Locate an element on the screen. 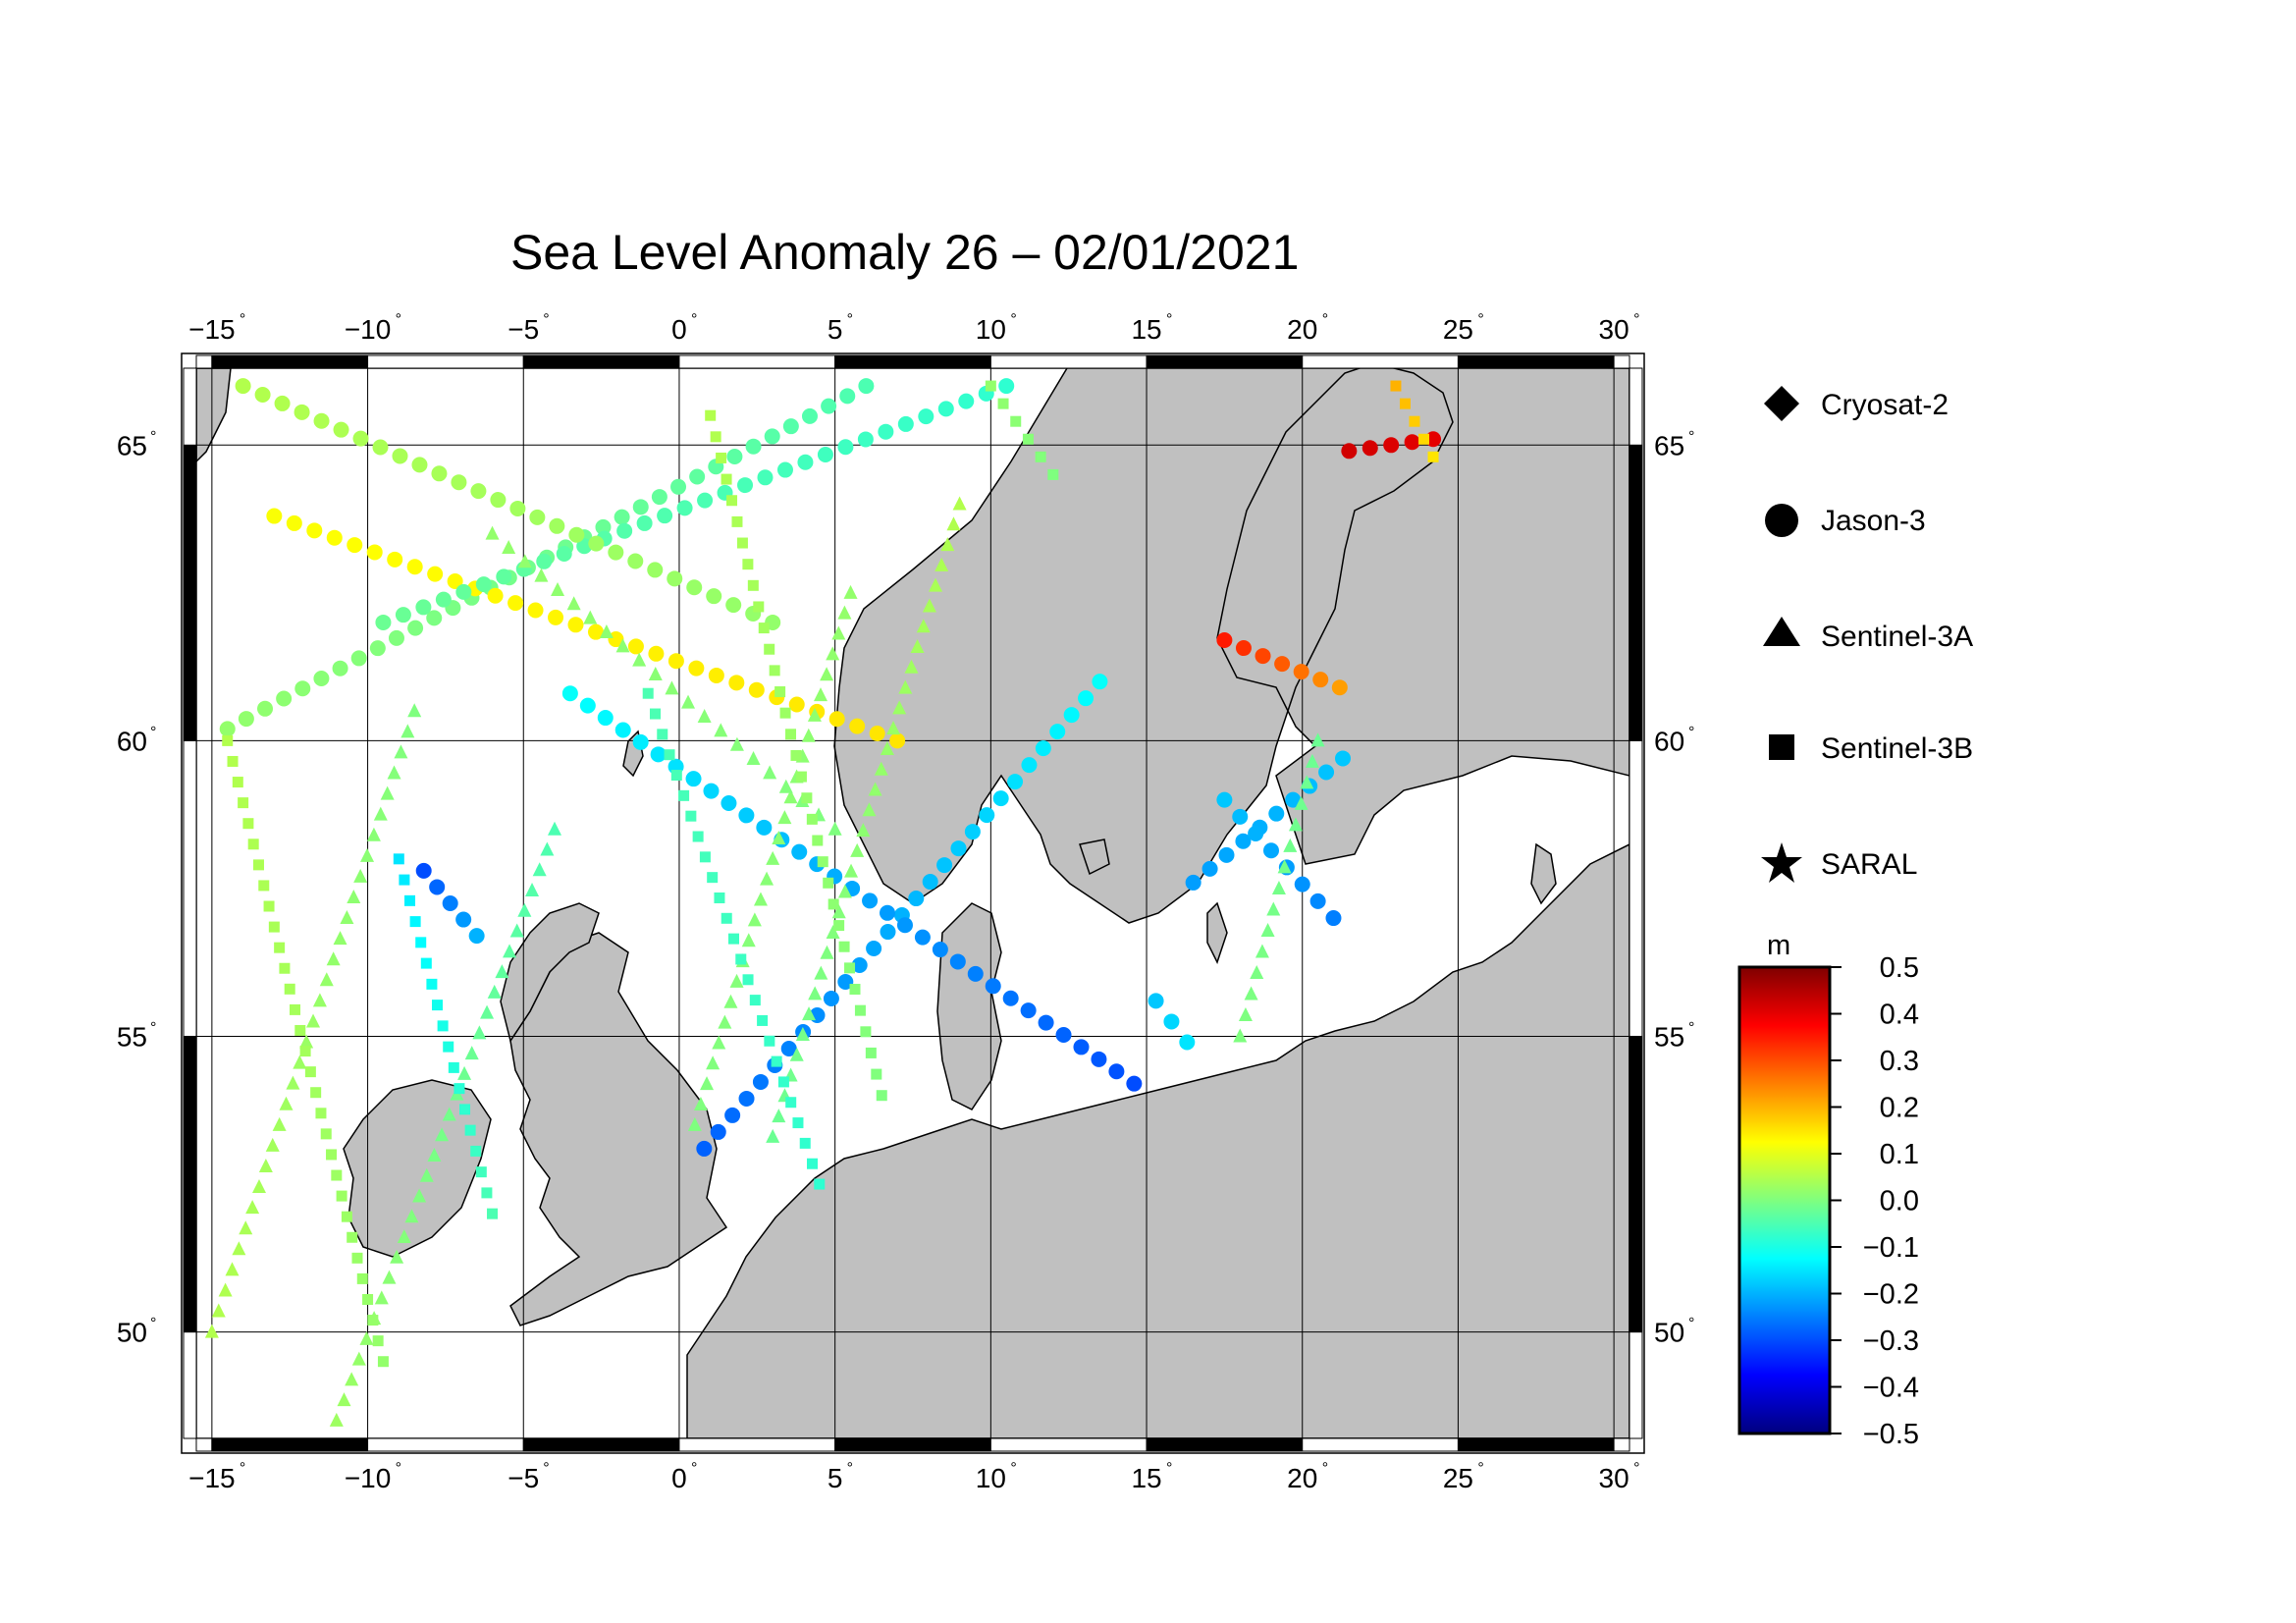 Image resolution: width=2296 pixels, height=1623 pixels. iceland-land is located at coordinates (214, 416).